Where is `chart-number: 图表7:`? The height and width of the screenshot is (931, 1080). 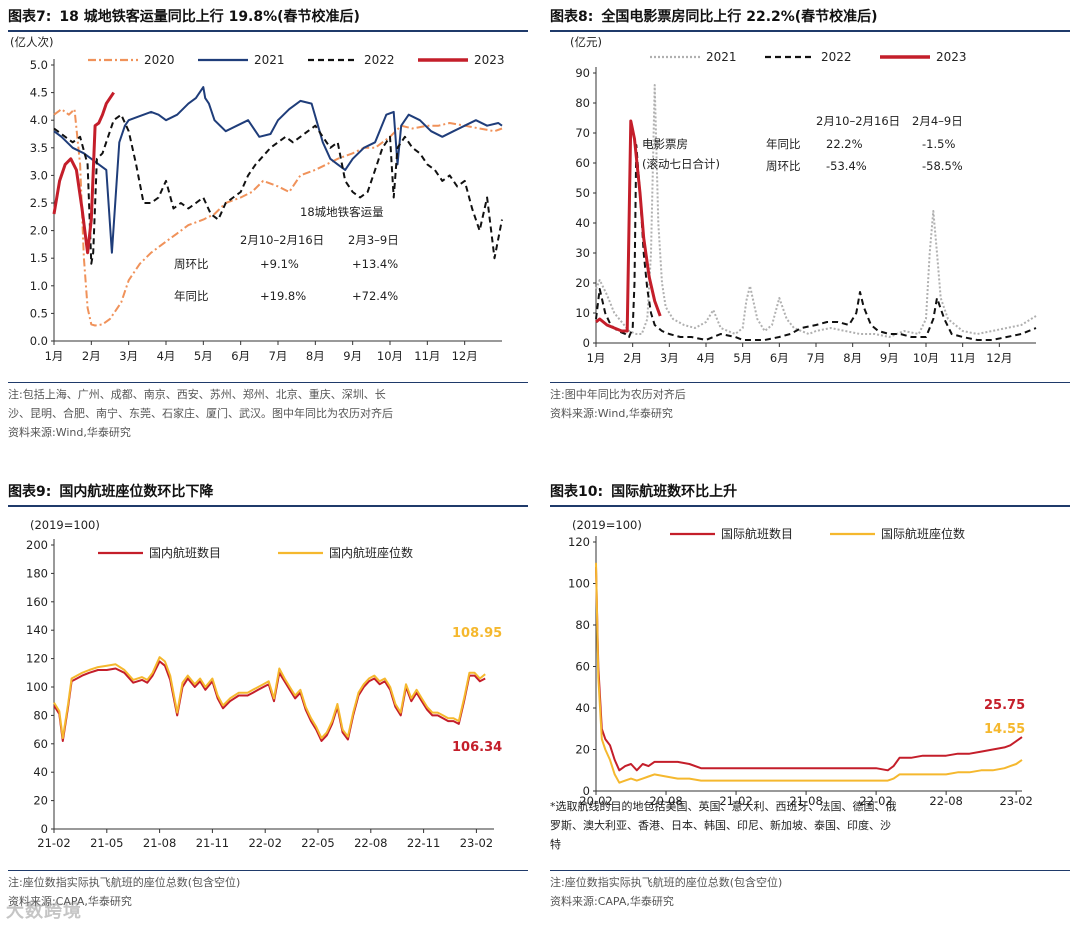 chart-number: 图表7: is located at coordinates (30, 17).